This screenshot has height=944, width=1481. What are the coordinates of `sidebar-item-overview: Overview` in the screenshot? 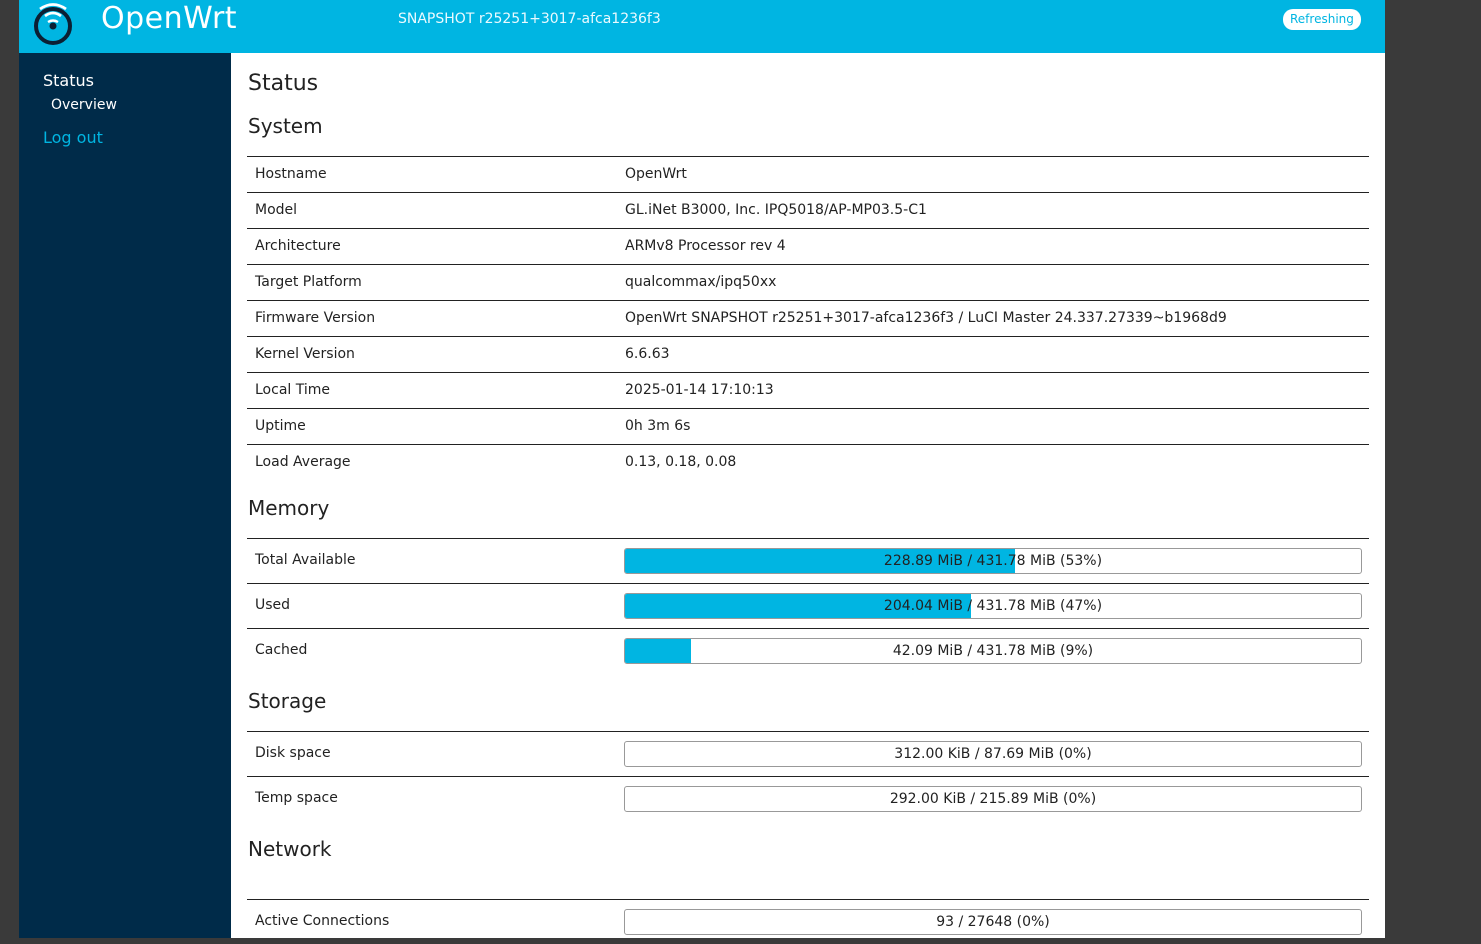 It's located at (84, 105).